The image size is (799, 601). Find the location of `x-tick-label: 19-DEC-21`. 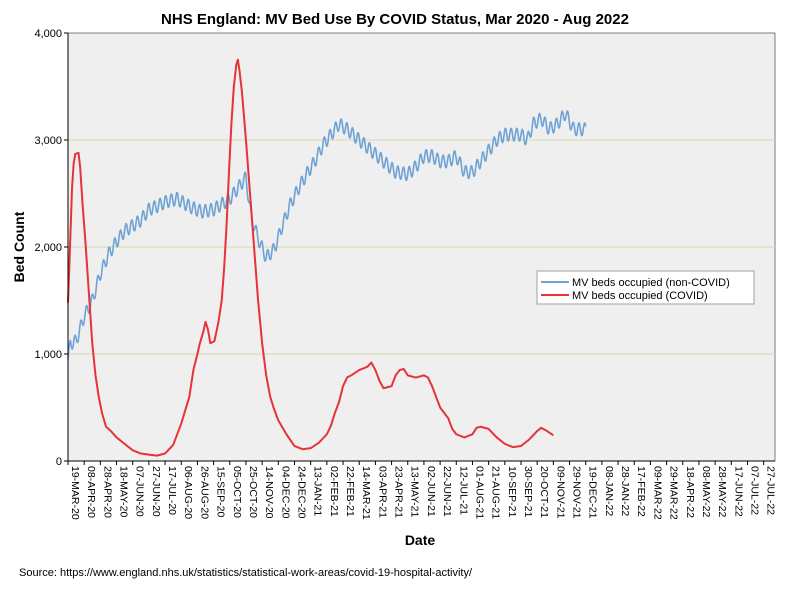

x-tick-label: 19-DEC-21 is located at coordinates (593, 492).